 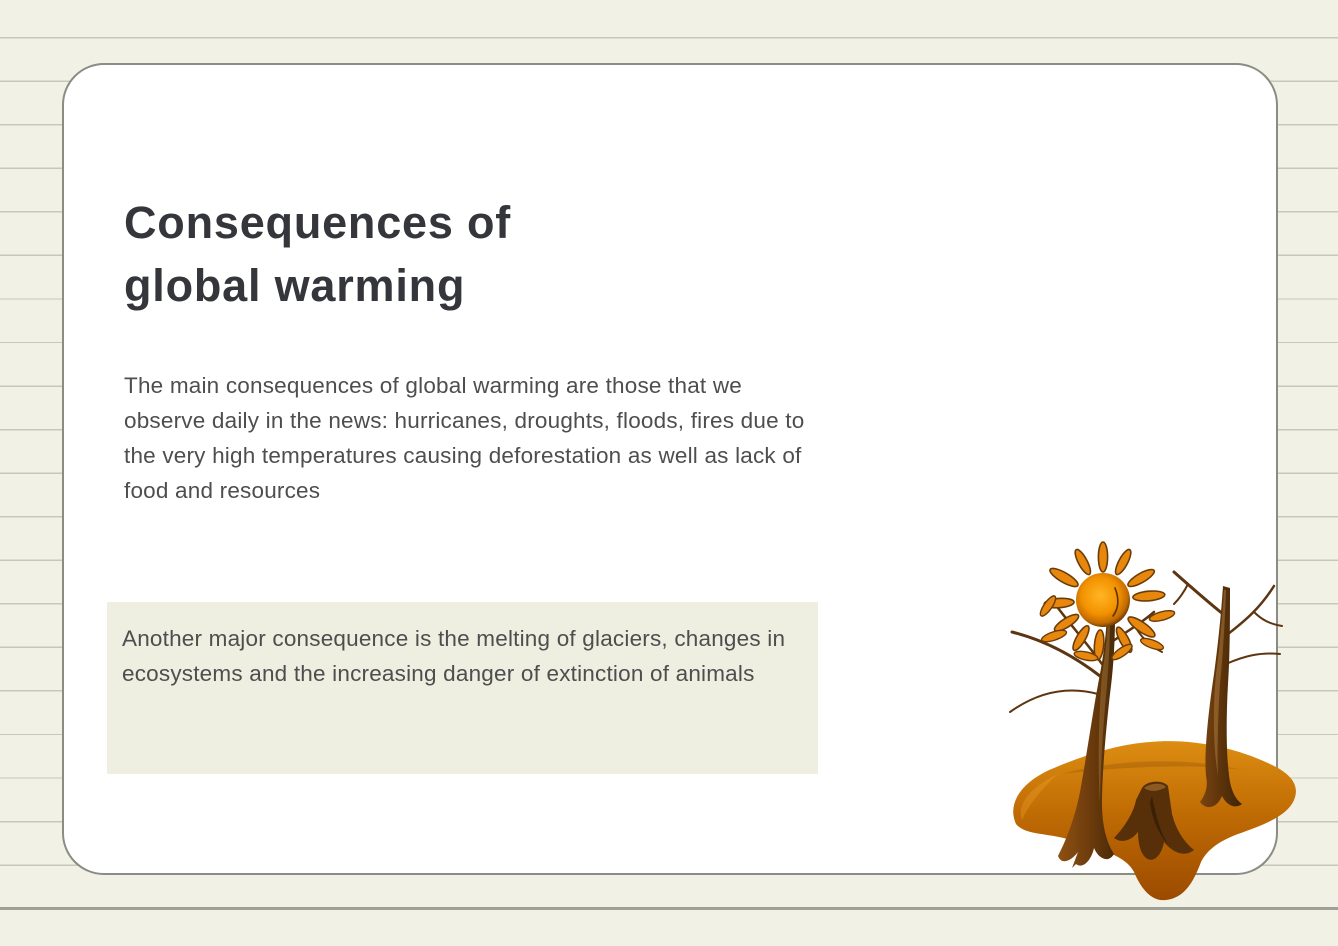 I want to click on slide-title-line1: Consequences of, so click(x=318, y=222).